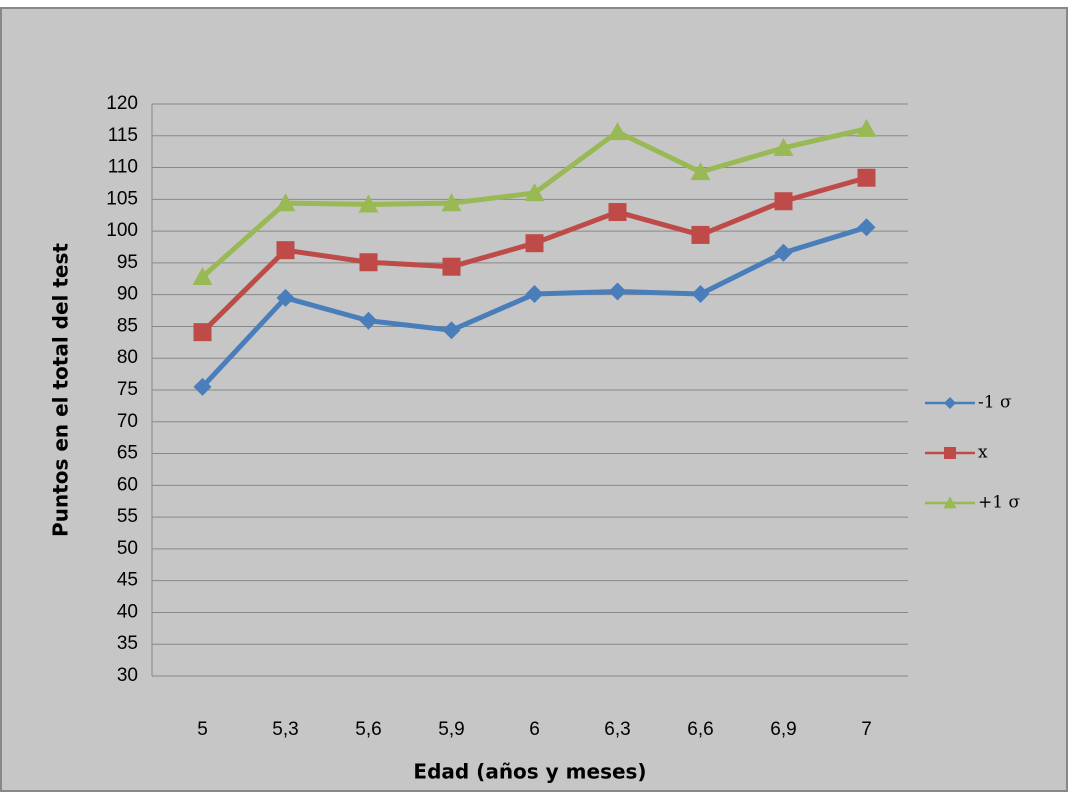  What do you see at coordinates (534, 729) in the screenshot?
I see `x-tick-label: 6` at bounding box center [534, 729].